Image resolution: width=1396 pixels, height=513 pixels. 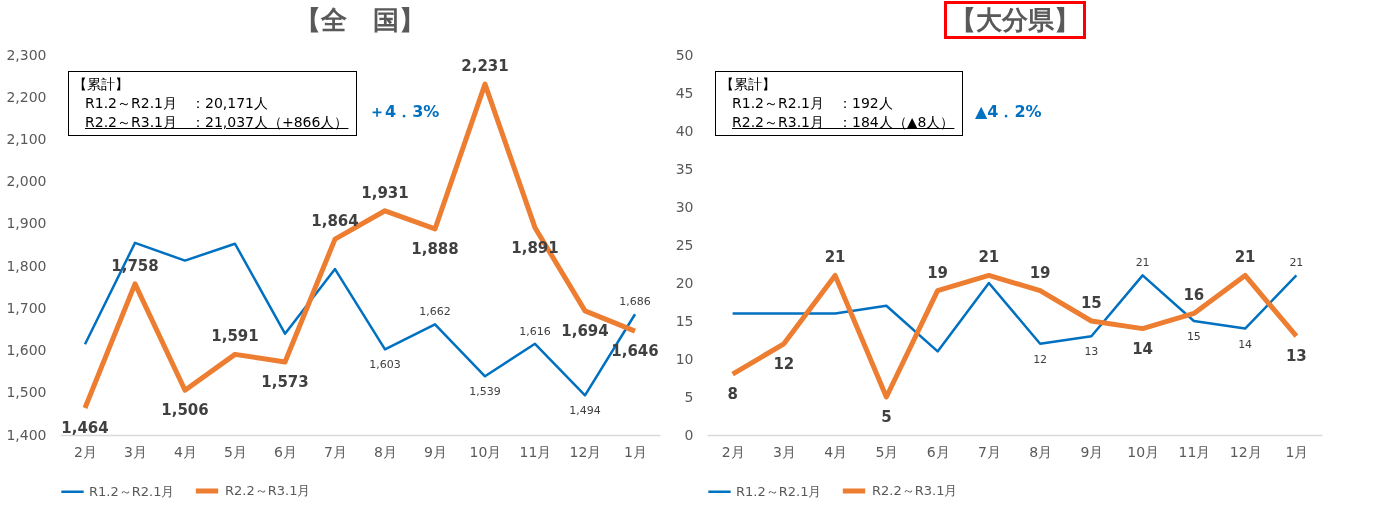 What do you see at coordinates (485, 392) in the screenshot?
I see `data-label: 1,539` at bounding box center [485, 392].